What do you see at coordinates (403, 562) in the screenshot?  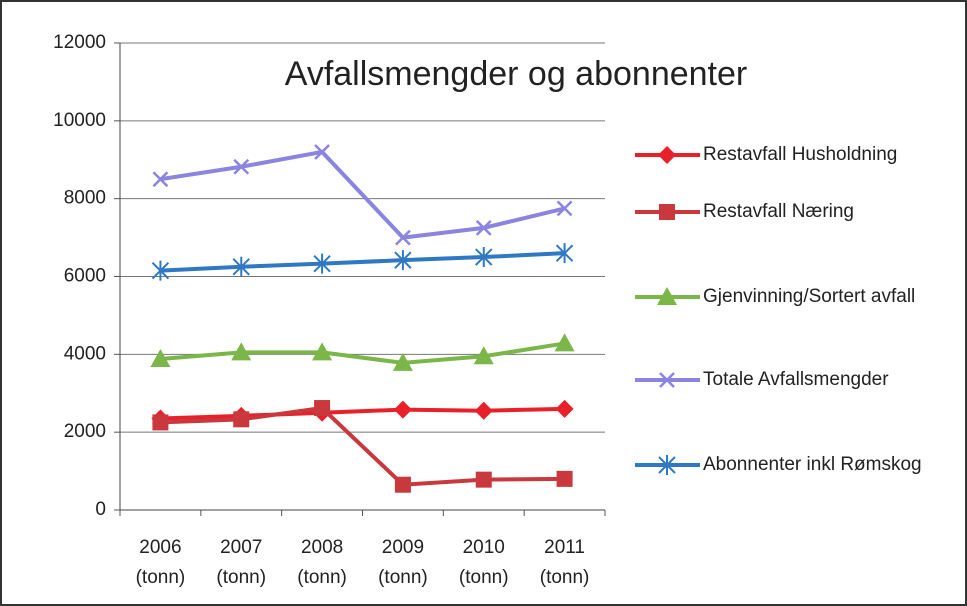 I see `x-tick-label: 2009 (tonn)` at bounding box center [403, 562].